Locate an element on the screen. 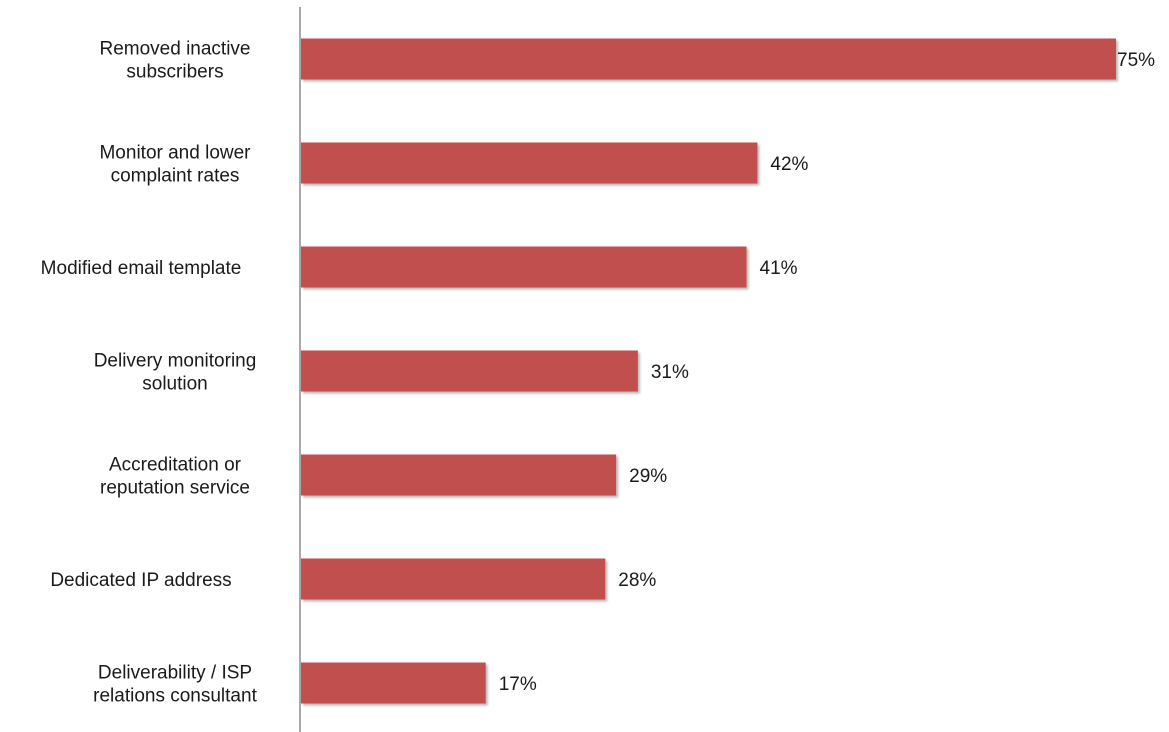 The height and width of the screenshot is (732, 1169). category-label-line: Monitor and lower is located at coordinates (175, 153).